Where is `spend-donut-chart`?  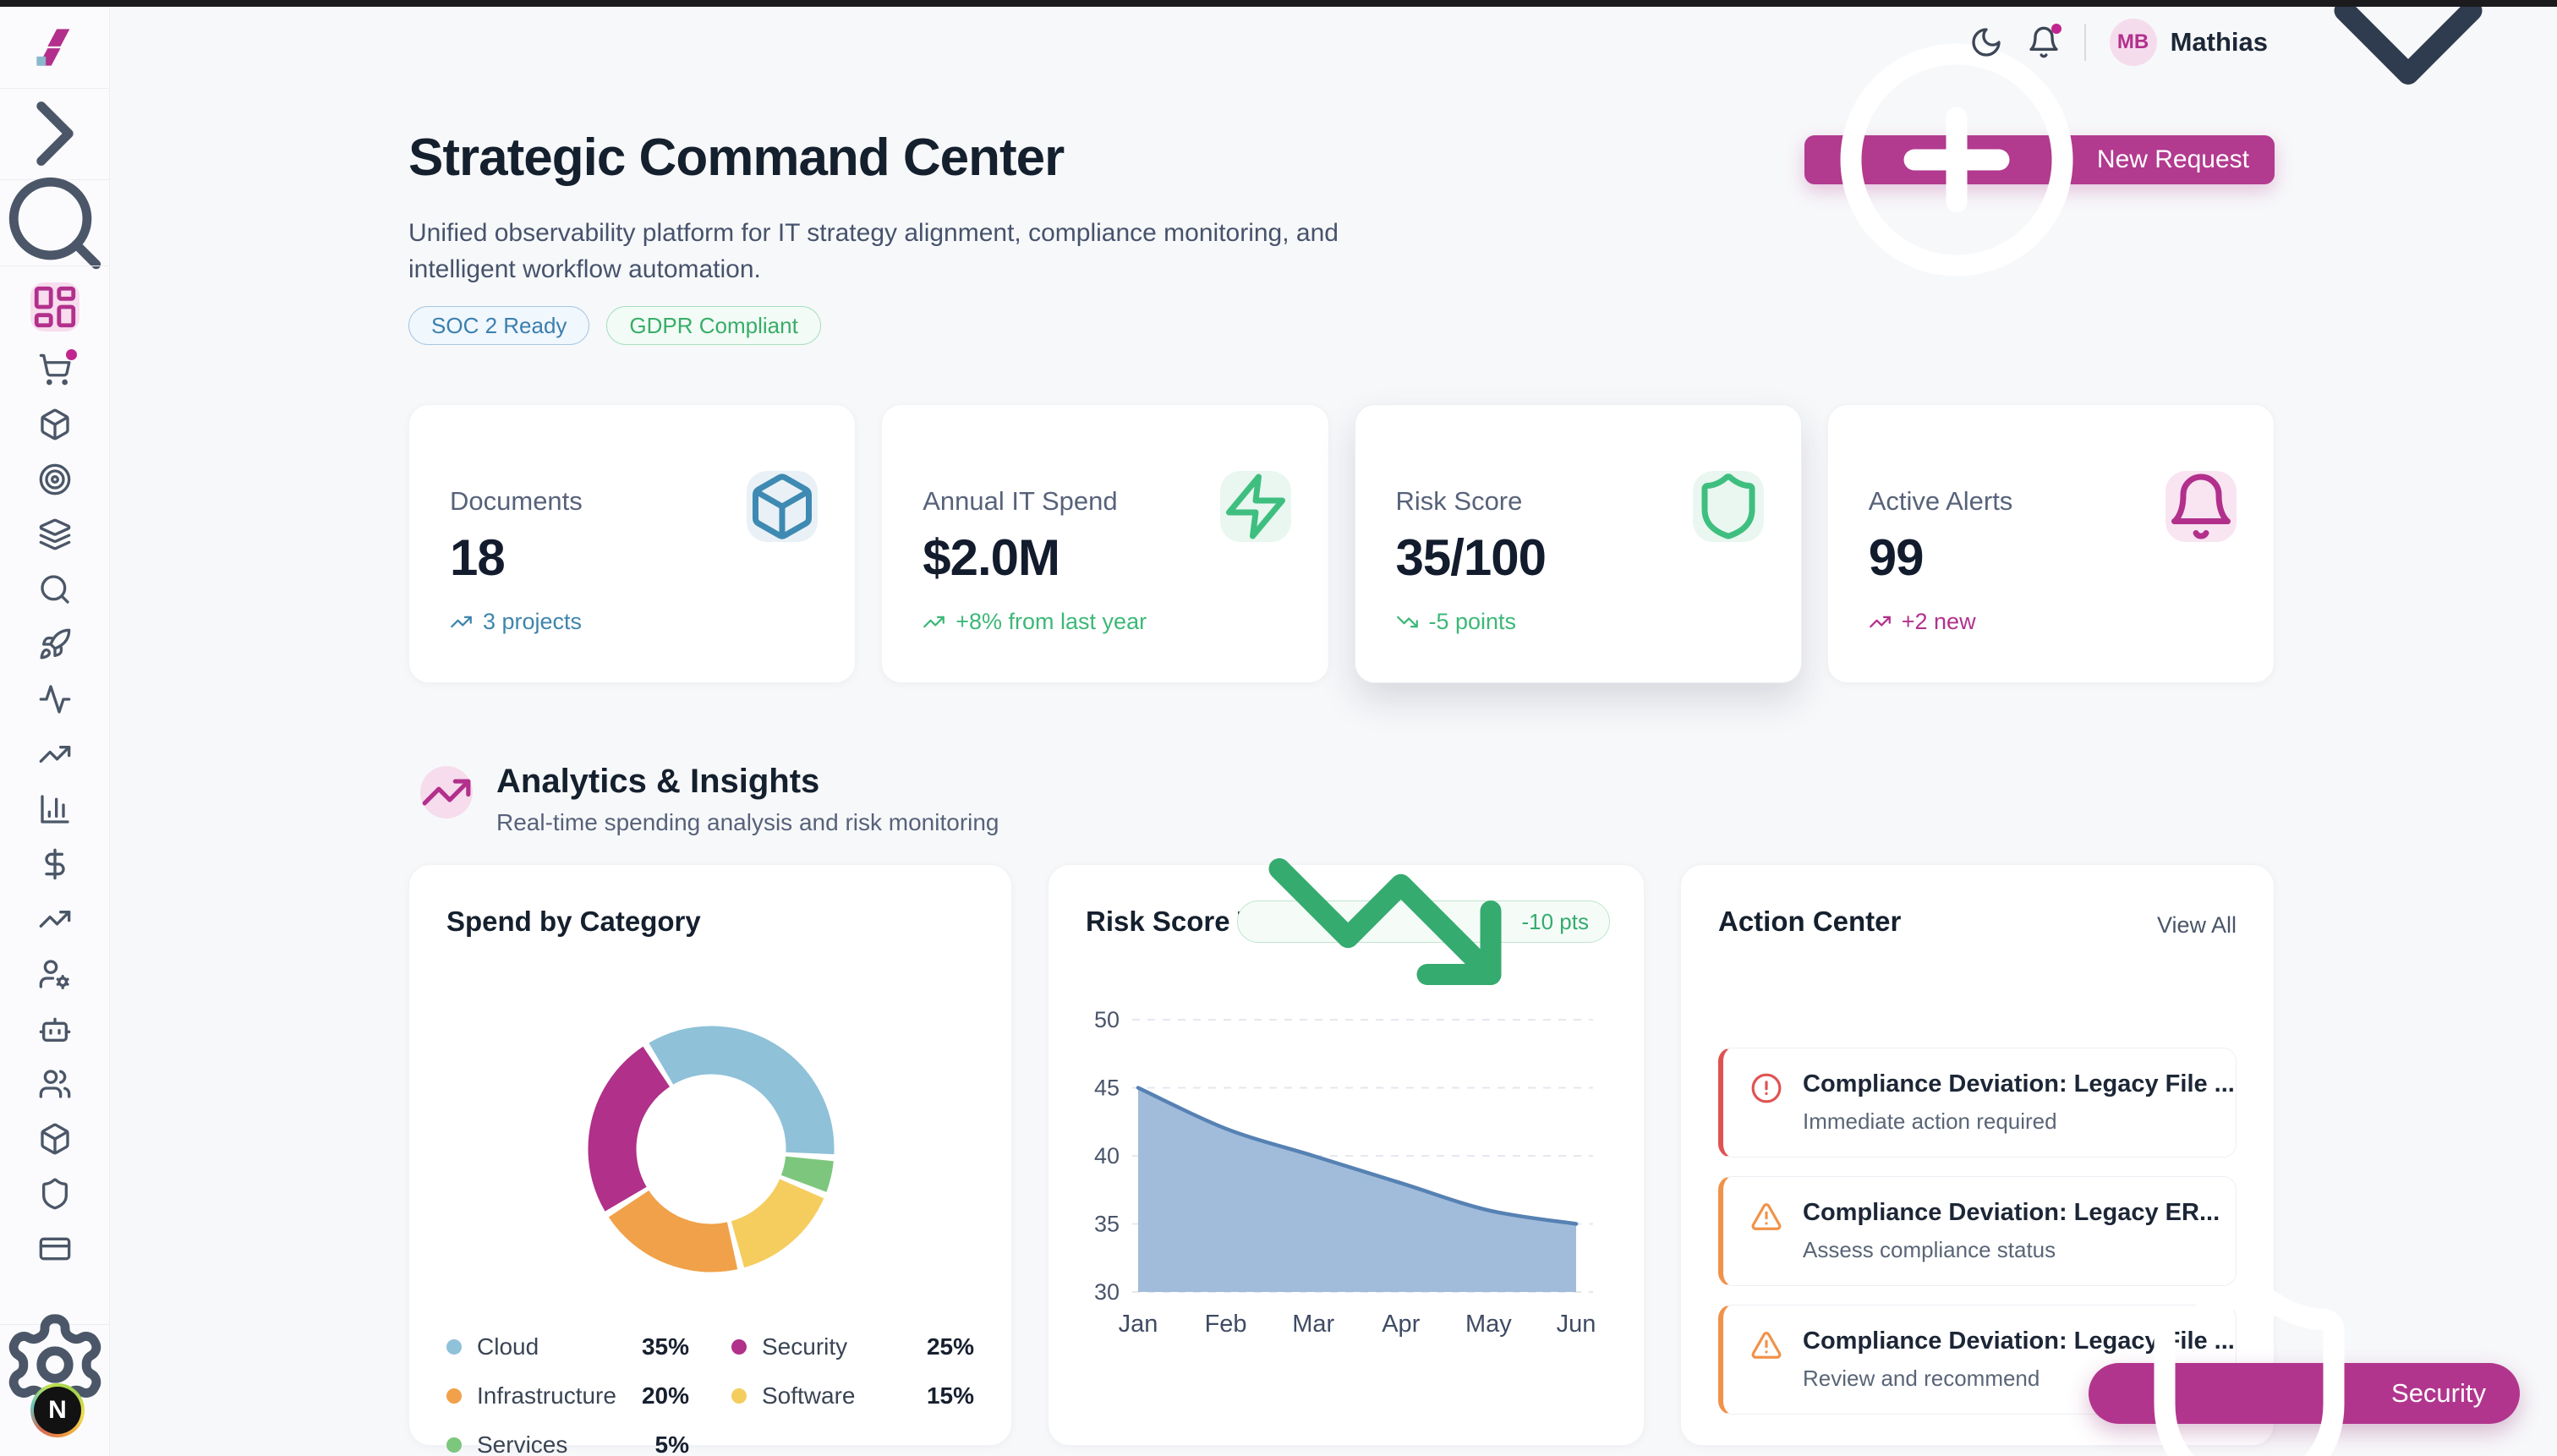 spend-donut-chart is located at coordinates (711, 1149).